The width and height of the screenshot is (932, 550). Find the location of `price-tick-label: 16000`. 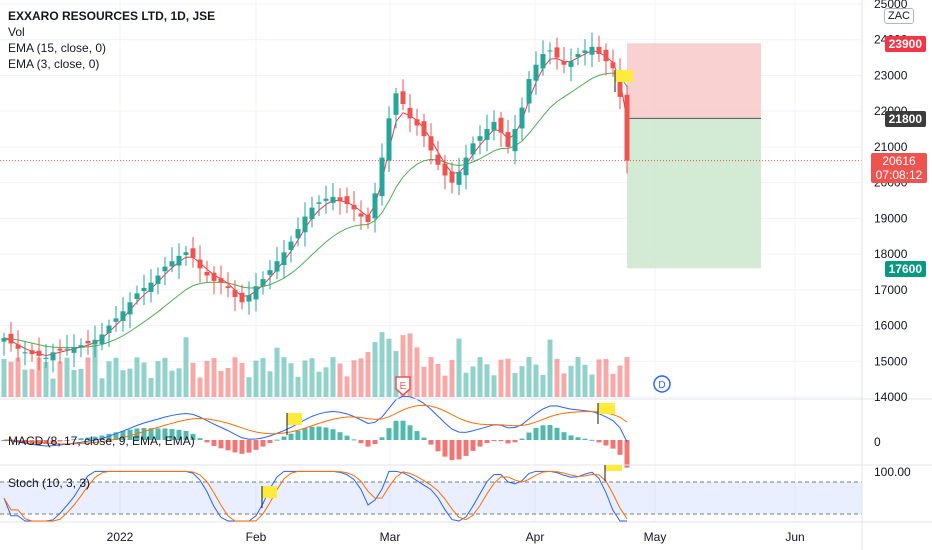

price-tick-label: 16000 is located at coordinates (891, 326).